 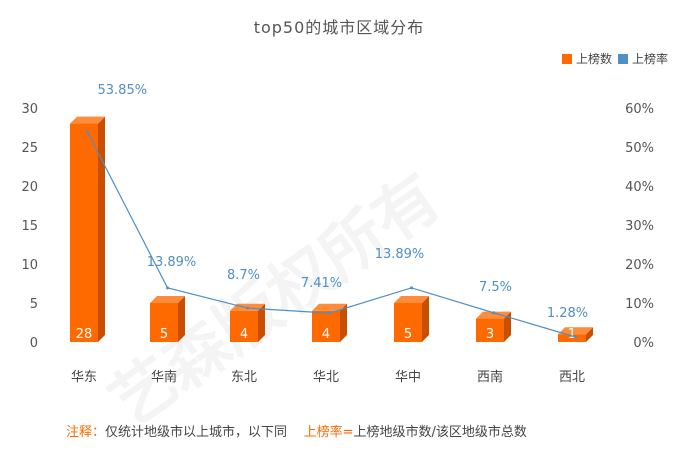 I want to click on bar-value-label: 28, so click(x=84, y=334).